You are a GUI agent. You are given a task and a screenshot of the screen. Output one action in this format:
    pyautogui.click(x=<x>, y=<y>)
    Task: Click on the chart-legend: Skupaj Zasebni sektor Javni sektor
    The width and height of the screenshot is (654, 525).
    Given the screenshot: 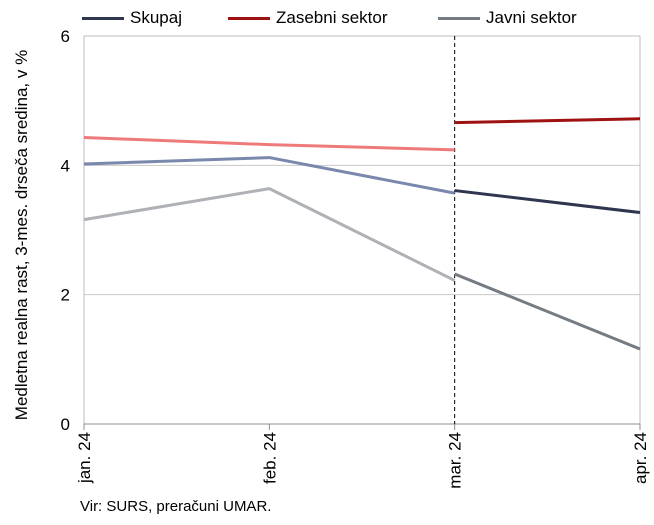 What is the action you would take?
    pyautogui.click(x=327, y=20)
    